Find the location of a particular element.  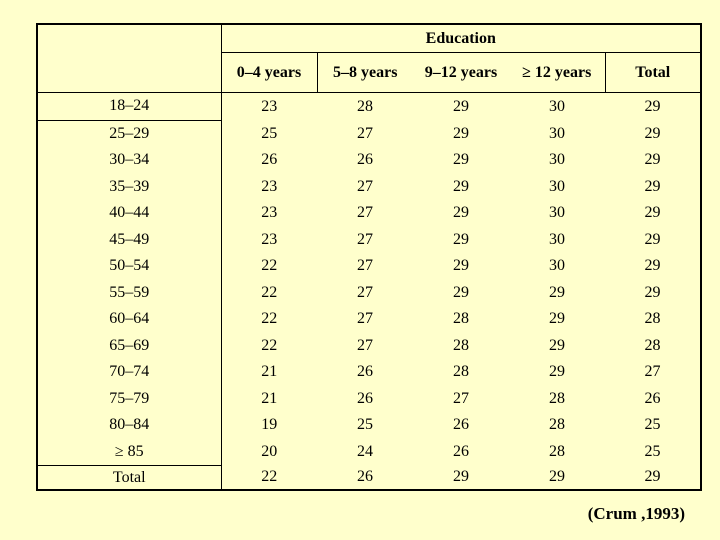

row-label: 75–79 is located at coordinates (129, 398).